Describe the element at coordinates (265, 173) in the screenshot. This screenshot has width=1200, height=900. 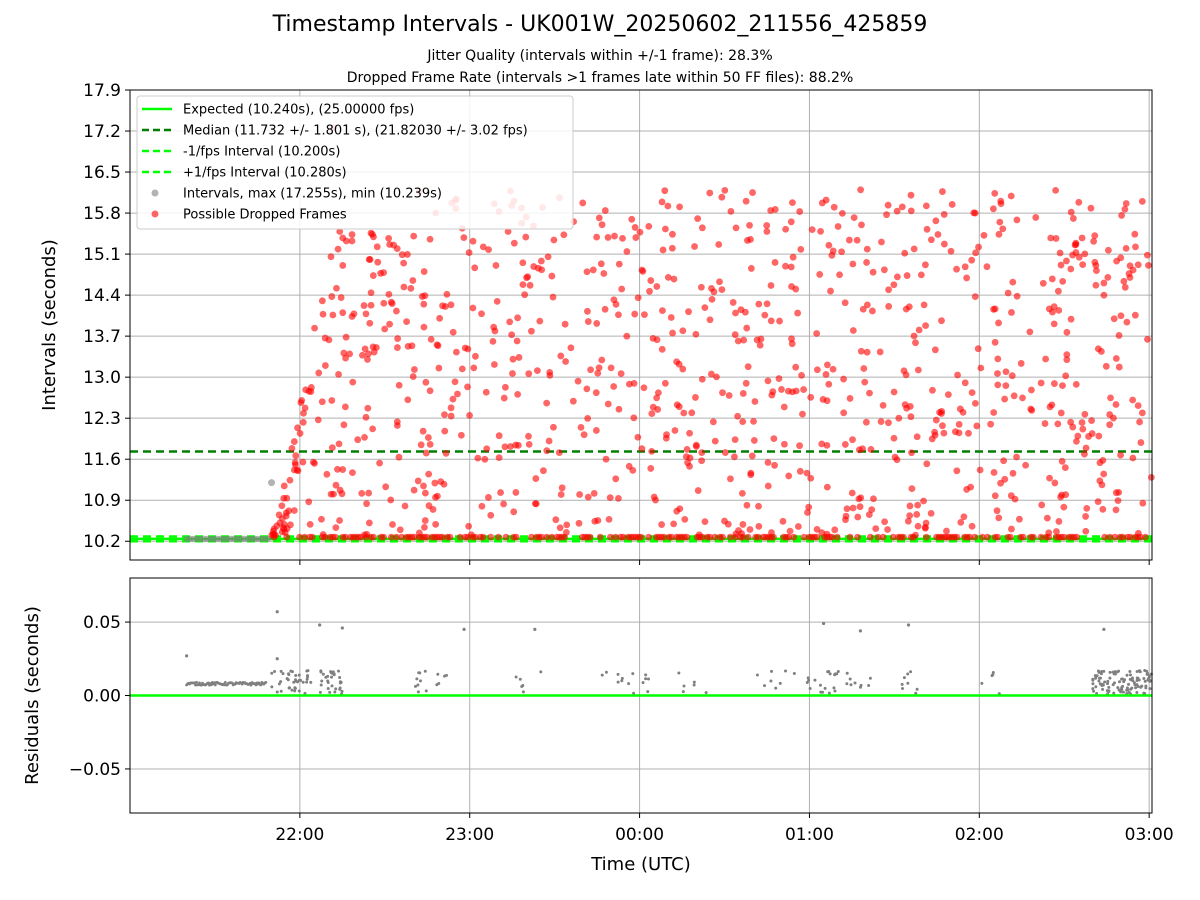
I see `legend-label: +1/fps Interval (10.280s)` at that location.